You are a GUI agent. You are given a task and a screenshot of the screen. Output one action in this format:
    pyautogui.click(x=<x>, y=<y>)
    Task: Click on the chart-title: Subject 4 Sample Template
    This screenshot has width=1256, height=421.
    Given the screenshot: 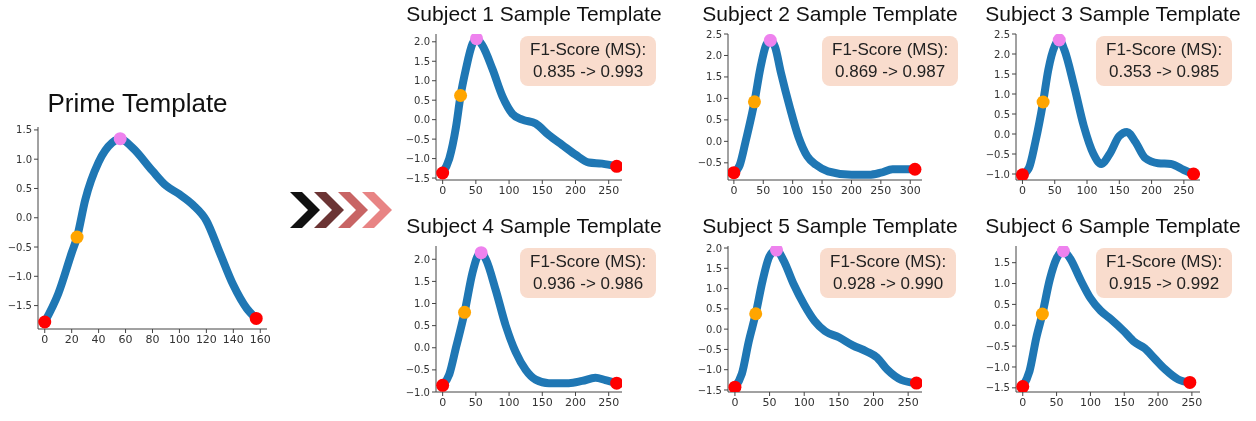 What is the action you would take?
    pyautogui.click(x=534, y=226)
    